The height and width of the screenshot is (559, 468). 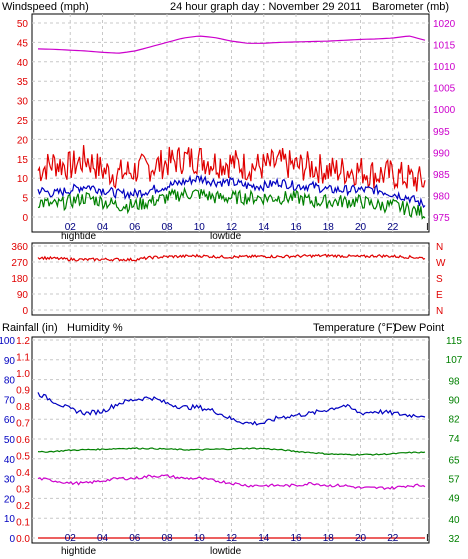 I want to click on rainfall-tick: 0.2, so click(x=23, y=506).